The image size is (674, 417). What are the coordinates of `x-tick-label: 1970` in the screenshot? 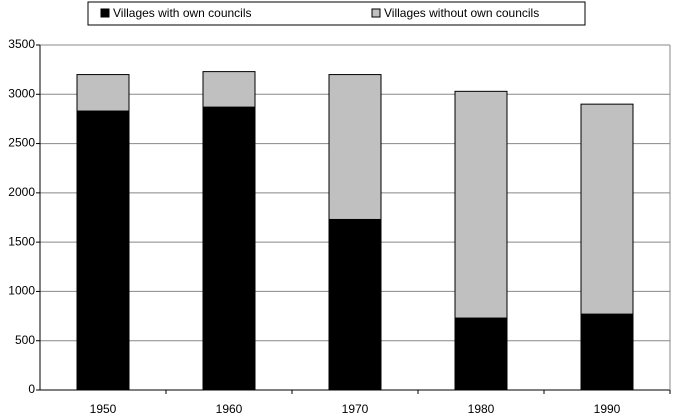 It's located at (355, 409).